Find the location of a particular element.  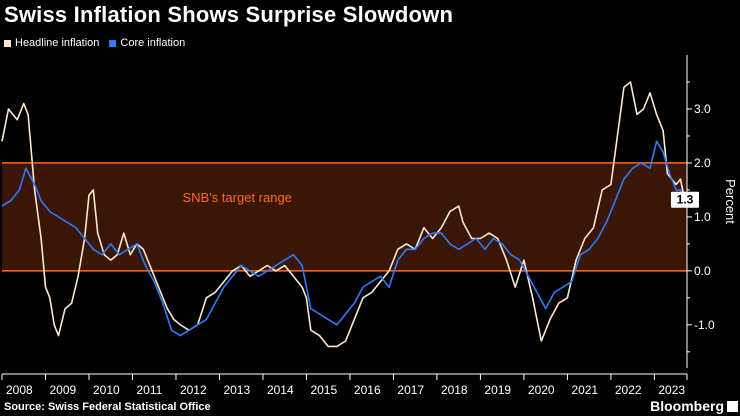

legend-label-core: Core inflation is located at coordinates (153, 43).